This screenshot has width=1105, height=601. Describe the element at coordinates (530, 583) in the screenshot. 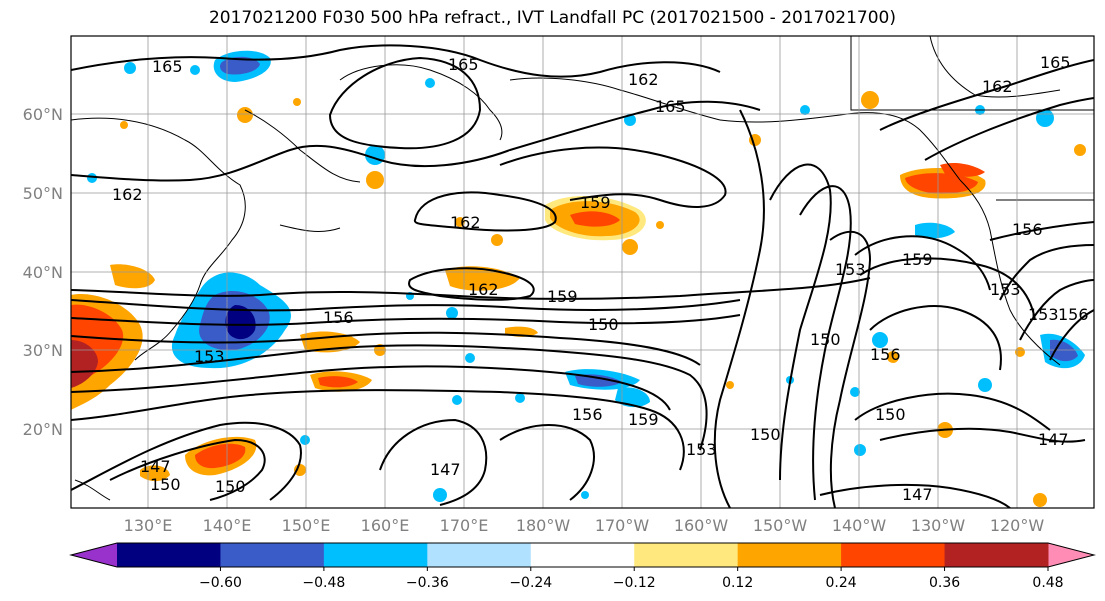

I see `colorbar-tick-label: −0.24` at that location.